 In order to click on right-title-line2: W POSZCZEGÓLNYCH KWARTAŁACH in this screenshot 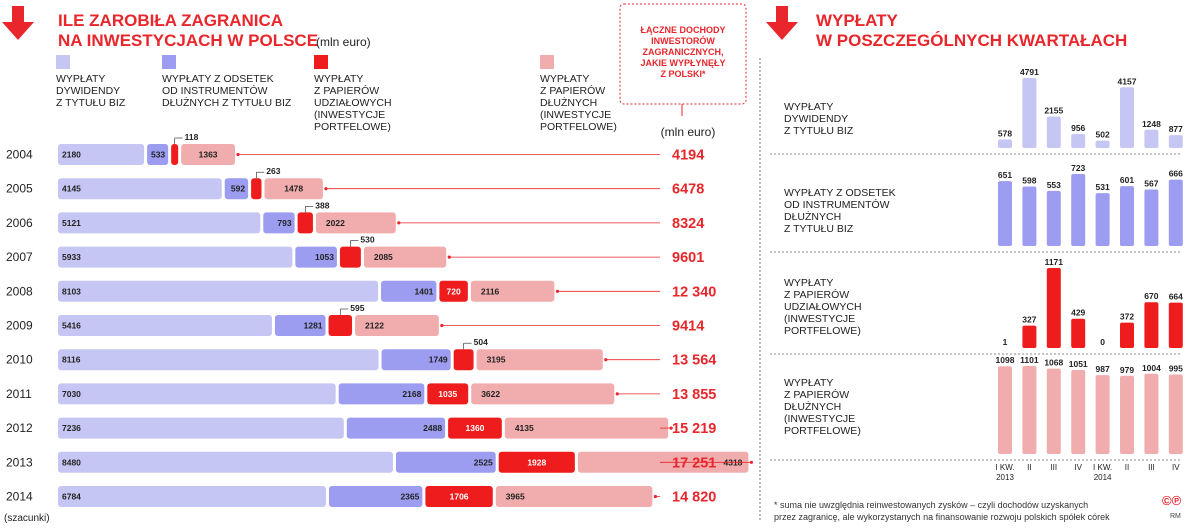, I will do `click(971, 40)`.